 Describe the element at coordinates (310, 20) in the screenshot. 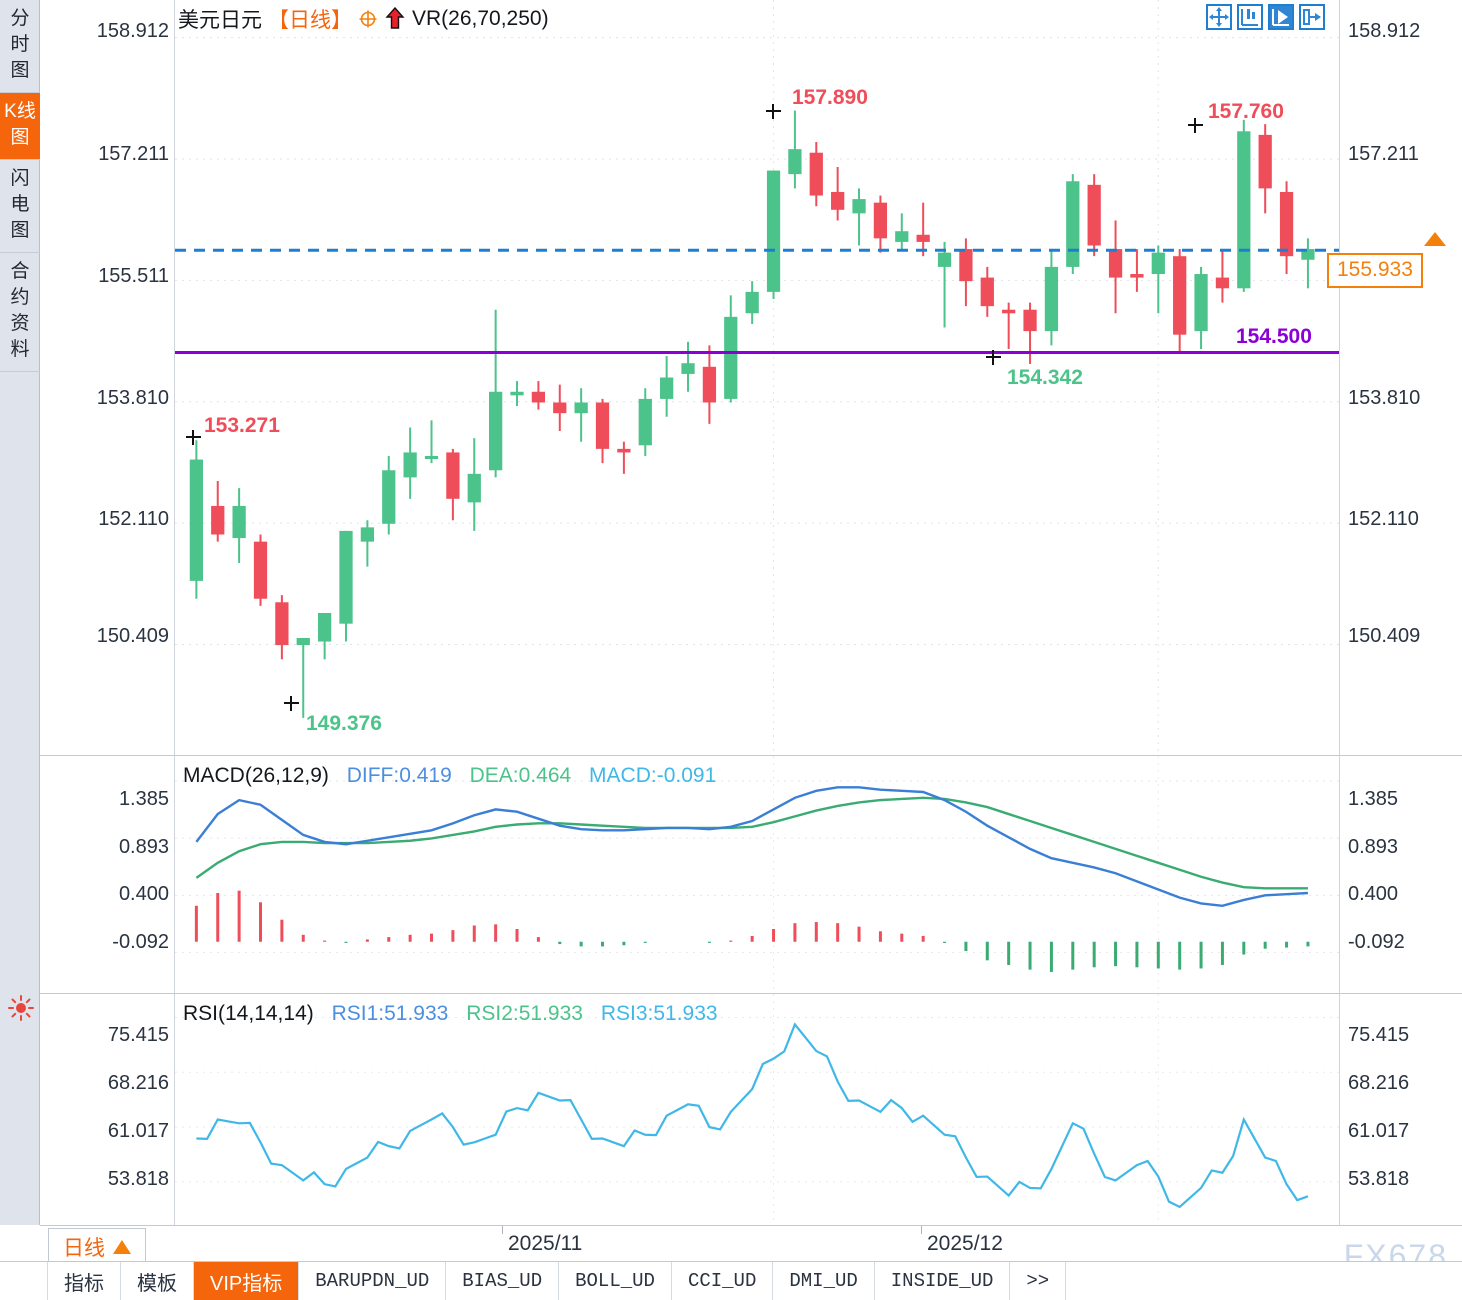

I see `period-label: 【日线】` at that location.